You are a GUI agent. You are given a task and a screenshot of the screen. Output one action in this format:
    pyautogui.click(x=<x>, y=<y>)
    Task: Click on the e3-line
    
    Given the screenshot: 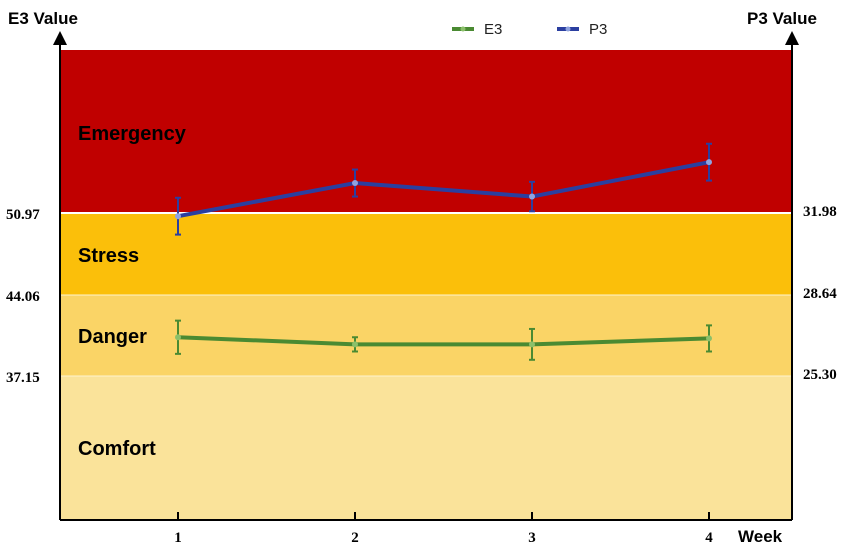 What is the action you would take?
    pyautogui.click(x=443, y=341)
    